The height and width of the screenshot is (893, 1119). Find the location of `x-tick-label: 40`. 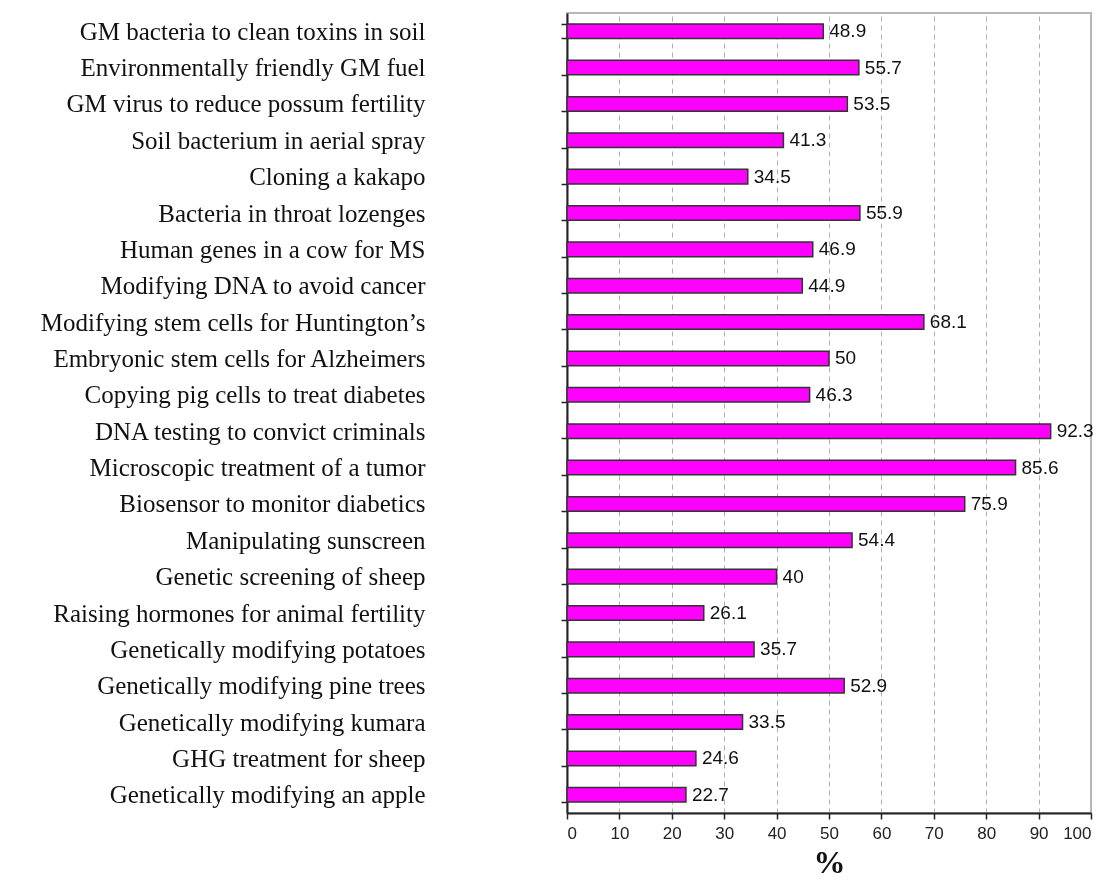

x-tick-label: 40 is located at coordinates (777, 833).